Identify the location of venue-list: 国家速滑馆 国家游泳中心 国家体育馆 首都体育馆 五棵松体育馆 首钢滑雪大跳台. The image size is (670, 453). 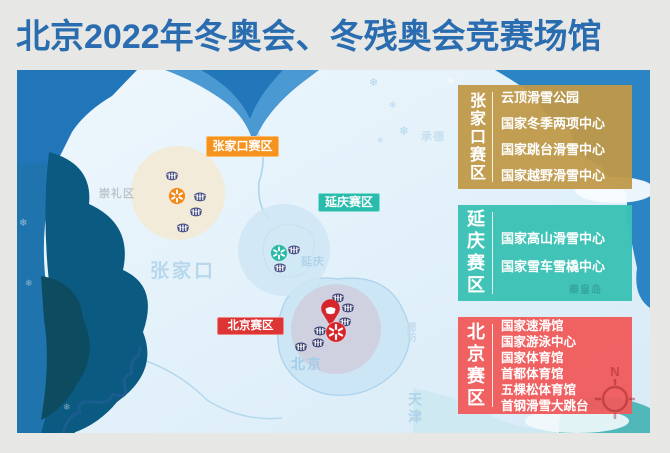
(562, 365).